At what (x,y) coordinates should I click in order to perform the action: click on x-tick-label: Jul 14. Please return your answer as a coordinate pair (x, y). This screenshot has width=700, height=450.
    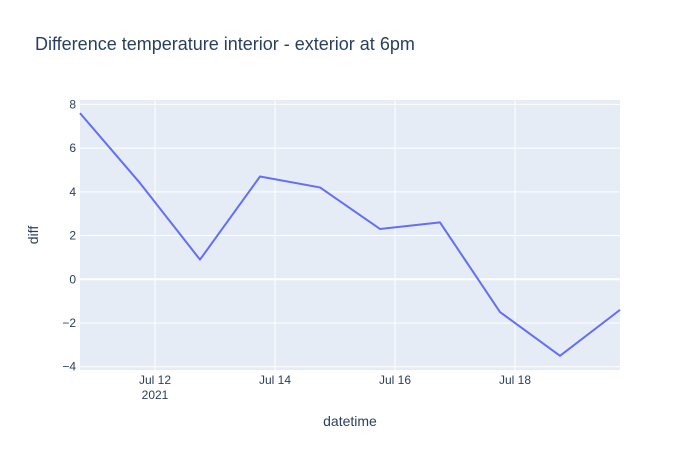
    Looking at the image, I should click on (275, 380).